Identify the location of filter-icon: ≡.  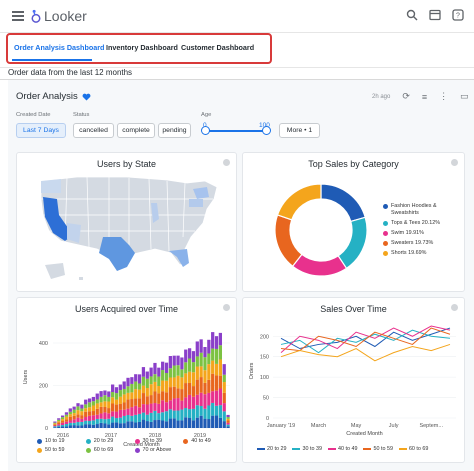
(424, 96).